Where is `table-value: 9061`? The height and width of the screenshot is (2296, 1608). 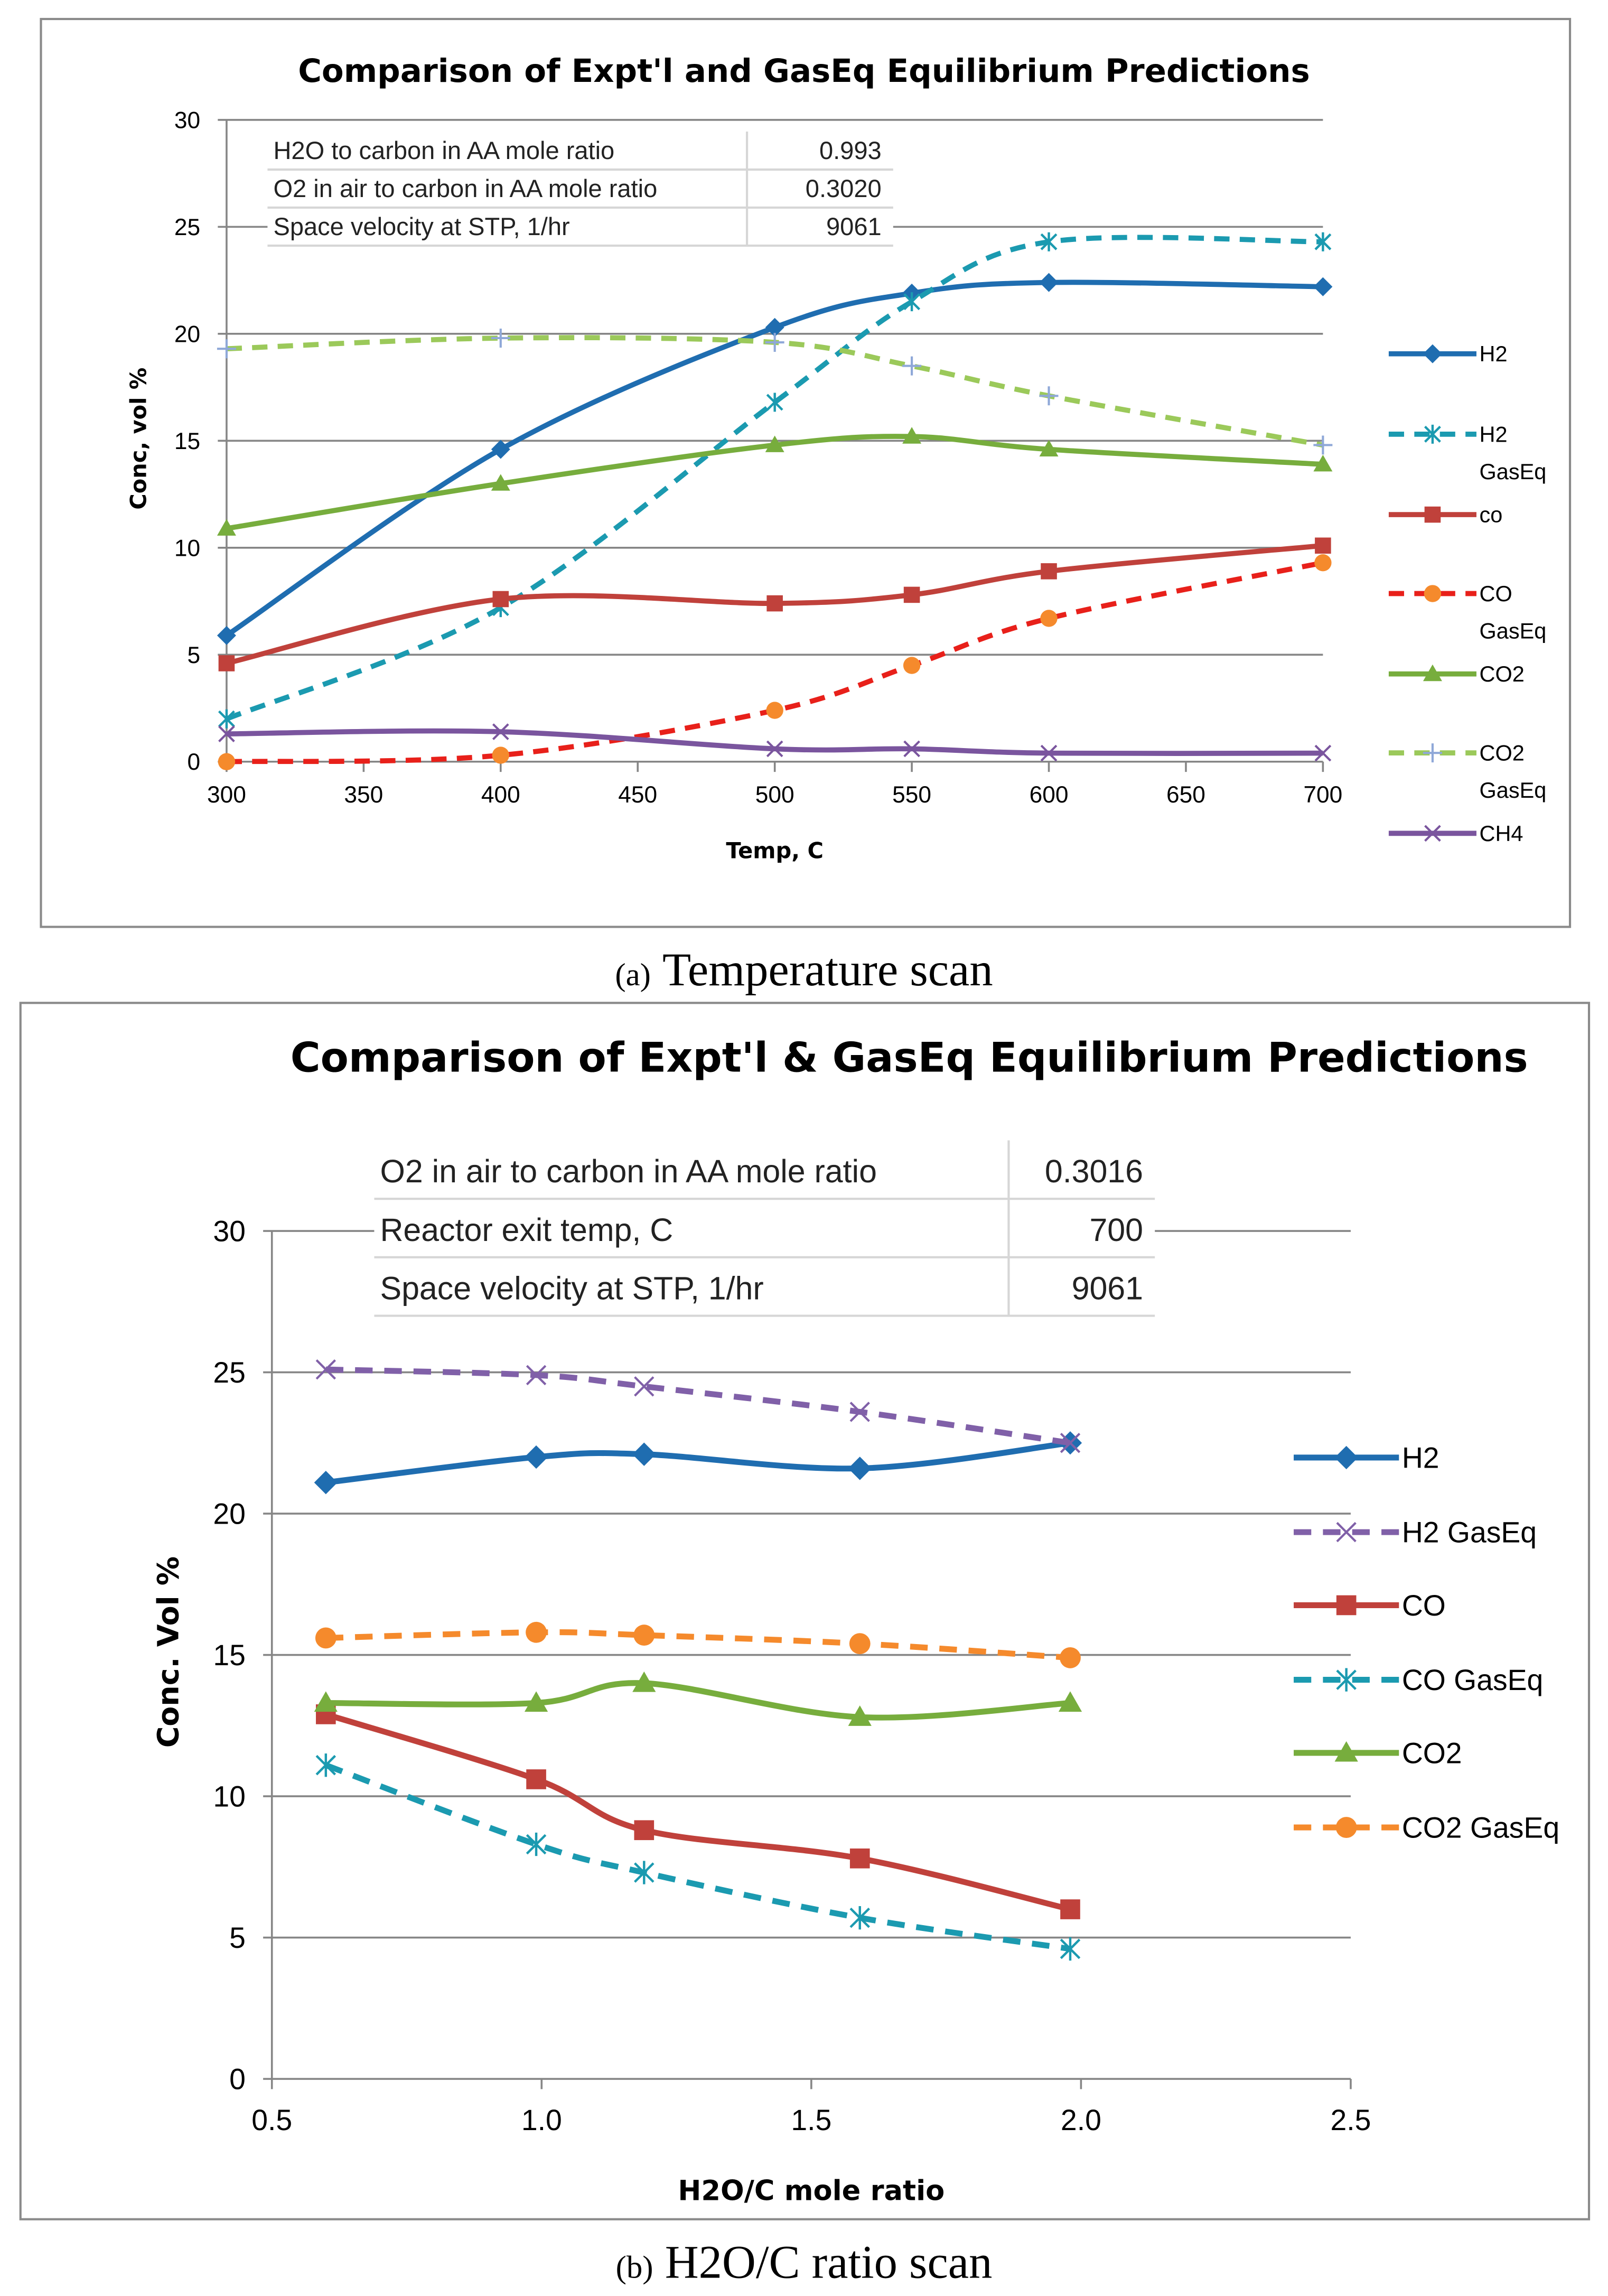
table-value: 9061 is located at coordinates (1108, 1288).